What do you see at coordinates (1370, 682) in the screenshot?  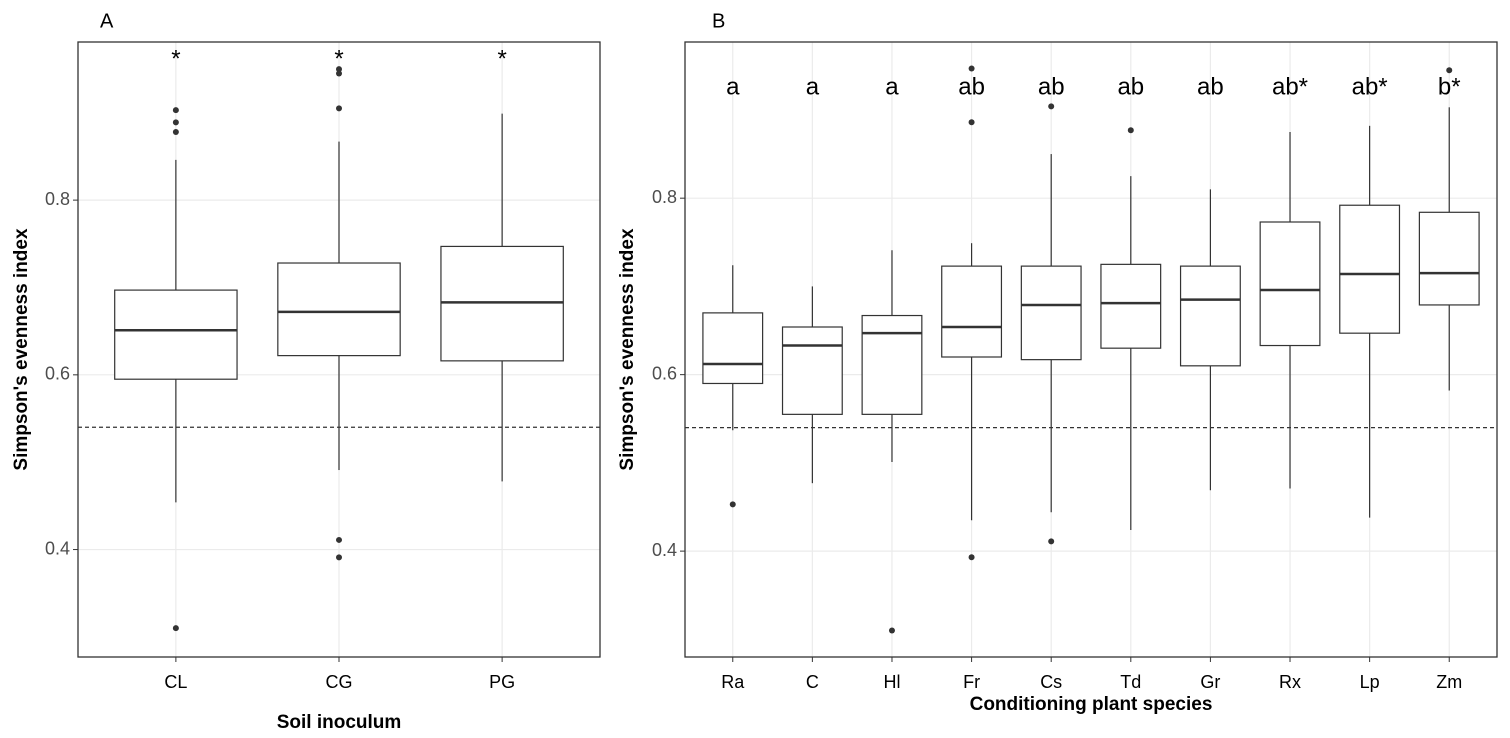 I see `x-tick-label: Lp` at bounding box center [1370, 682].